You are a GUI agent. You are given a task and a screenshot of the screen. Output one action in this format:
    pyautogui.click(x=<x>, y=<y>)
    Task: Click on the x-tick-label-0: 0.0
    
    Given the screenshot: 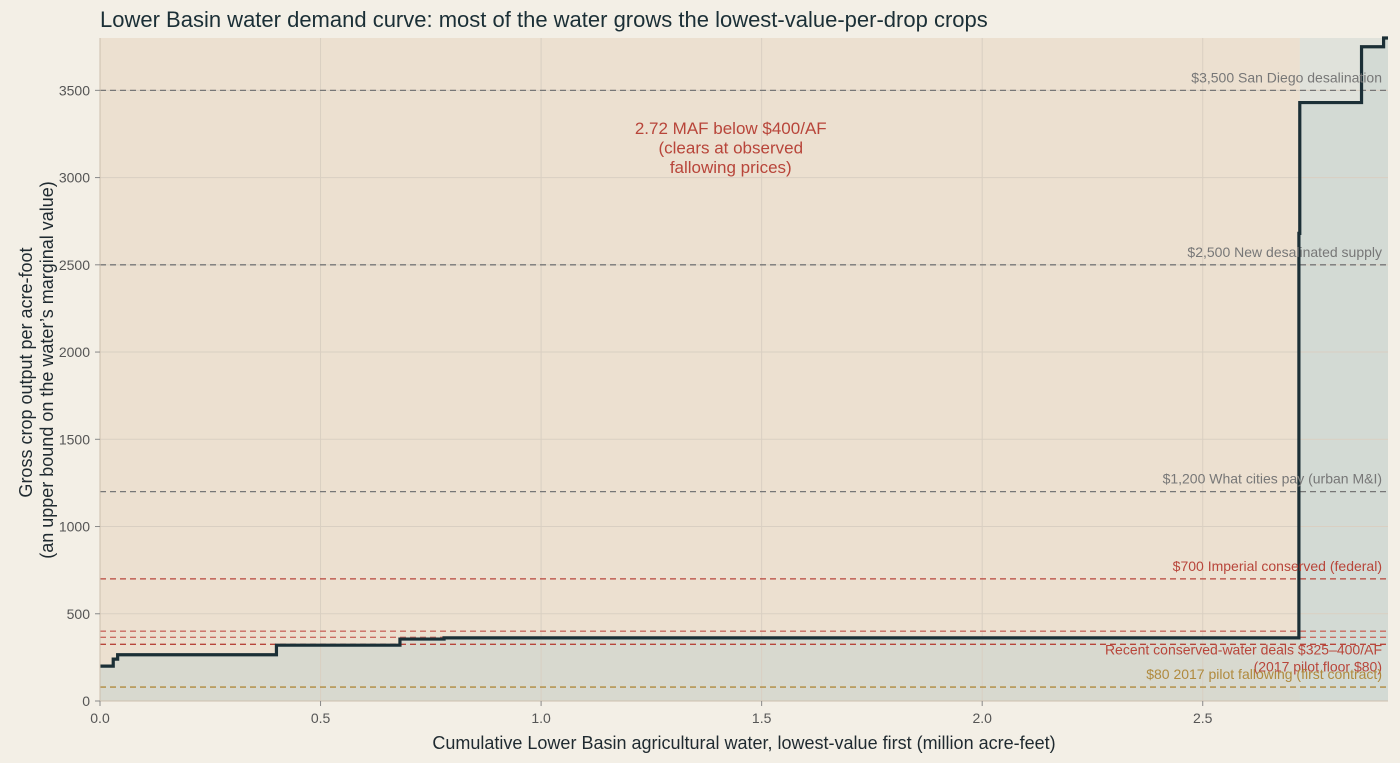 What is the action you would take?
    pyautogui.click(x=100, y=718)
    